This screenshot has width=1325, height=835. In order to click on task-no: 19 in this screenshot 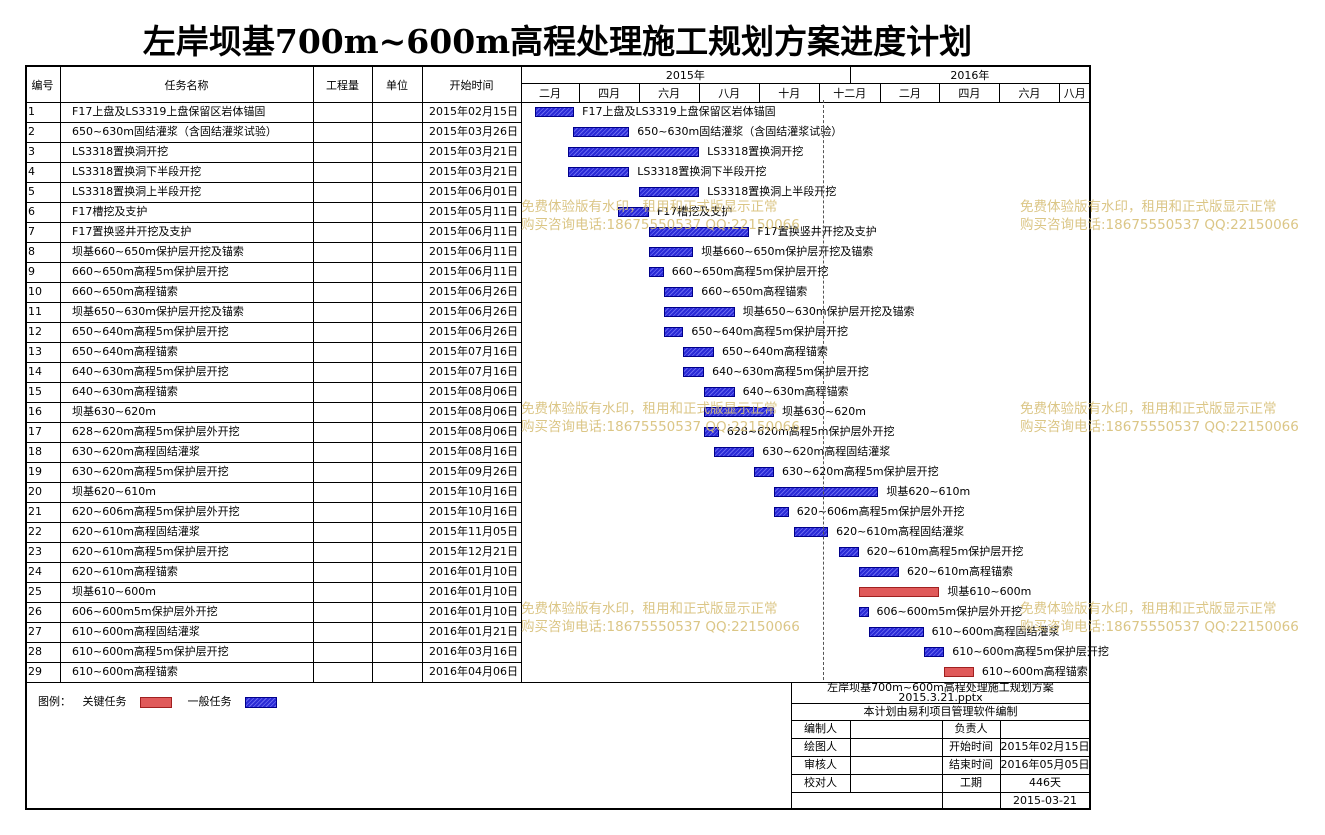, I will do `click(35, 471)`.